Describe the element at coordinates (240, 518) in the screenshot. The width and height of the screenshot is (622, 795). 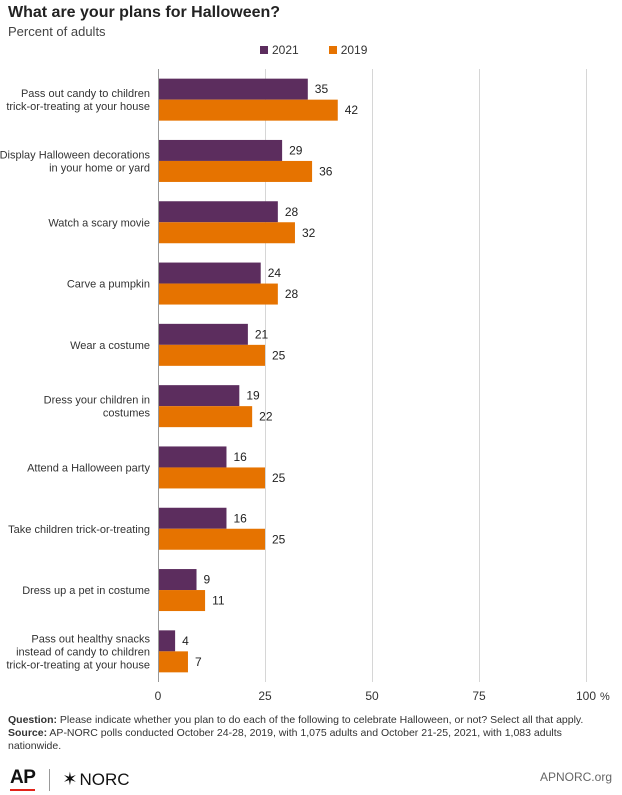
I see `value-label-2021-7: 16` at that location.